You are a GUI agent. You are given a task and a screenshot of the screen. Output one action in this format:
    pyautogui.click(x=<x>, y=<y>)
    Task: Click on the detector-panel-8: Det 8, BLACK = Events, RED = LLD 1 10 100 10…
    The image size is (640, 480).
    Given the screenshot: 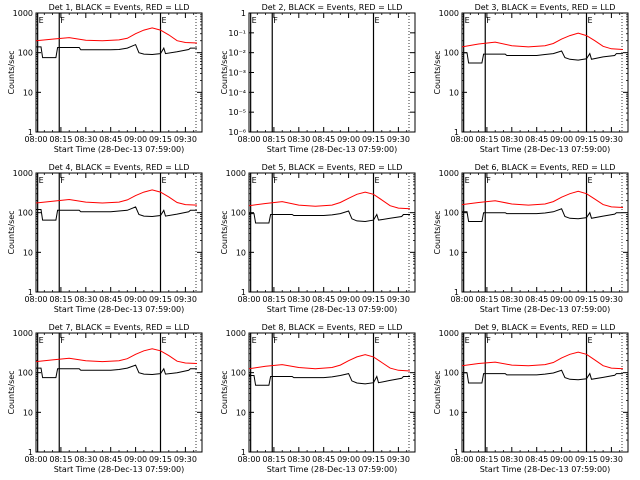 What is the action you would take?
    pyautogui.click(x=319, y=400)
    